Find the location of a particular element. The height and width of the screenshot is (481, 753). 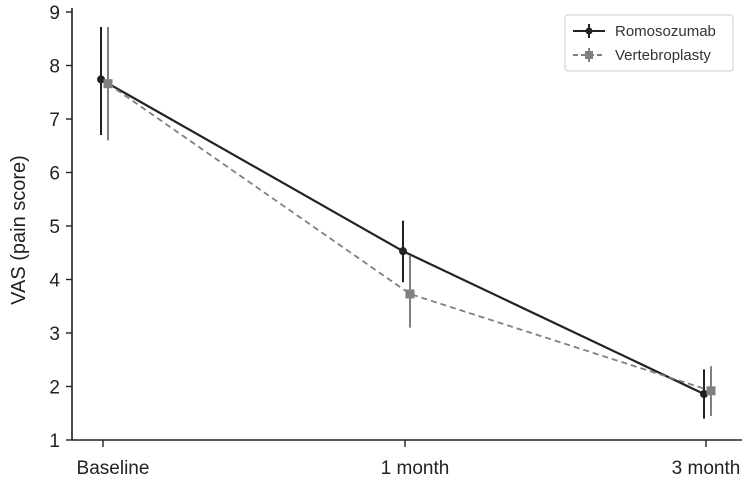

y-tick-label: 7 is located at coordinates (54, 120).